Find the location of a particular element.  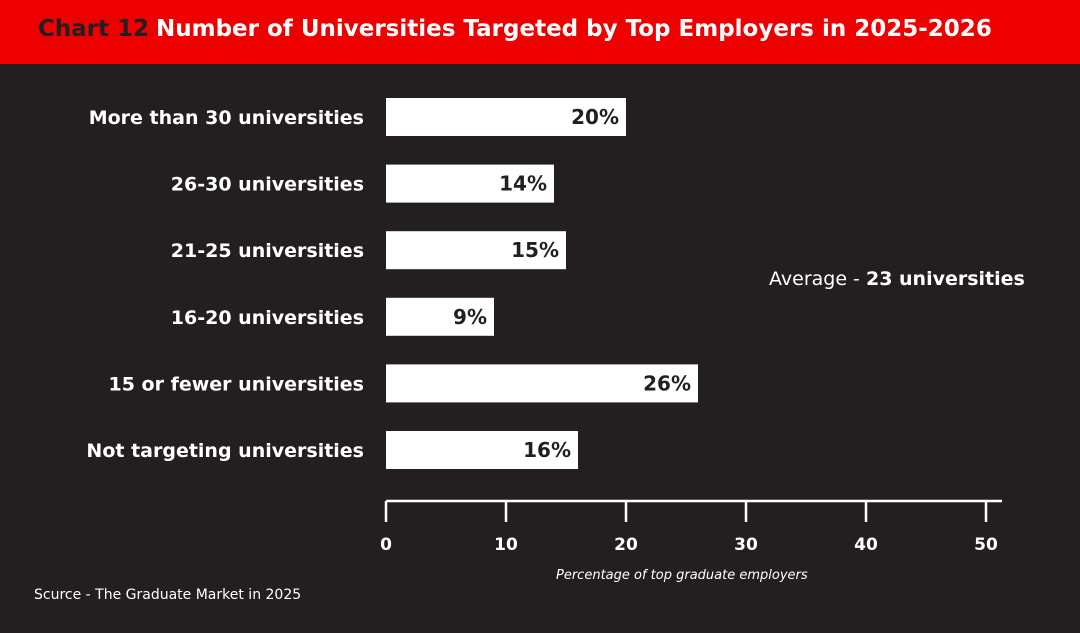

chart-number: Chart 12 is located at coordinates (94, 29).